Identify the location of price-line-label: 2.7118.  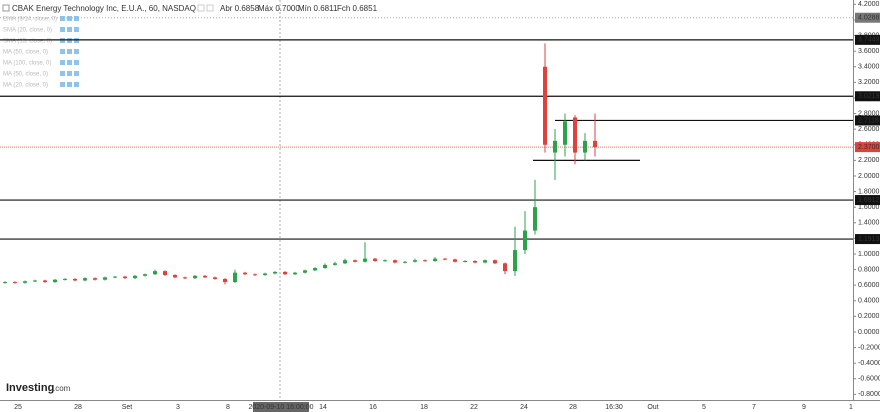
(868, 120).